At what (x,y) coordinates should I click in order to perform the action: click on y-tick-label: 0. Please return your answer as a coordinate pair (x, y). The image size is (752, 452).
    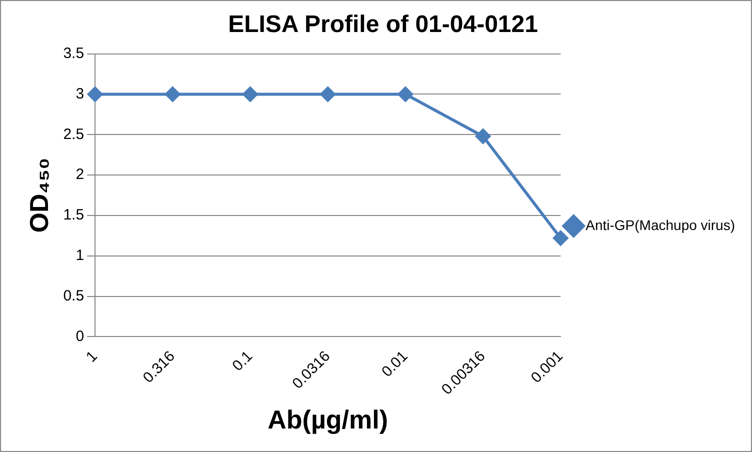
    Looking at the image, I should click on (80, 336).